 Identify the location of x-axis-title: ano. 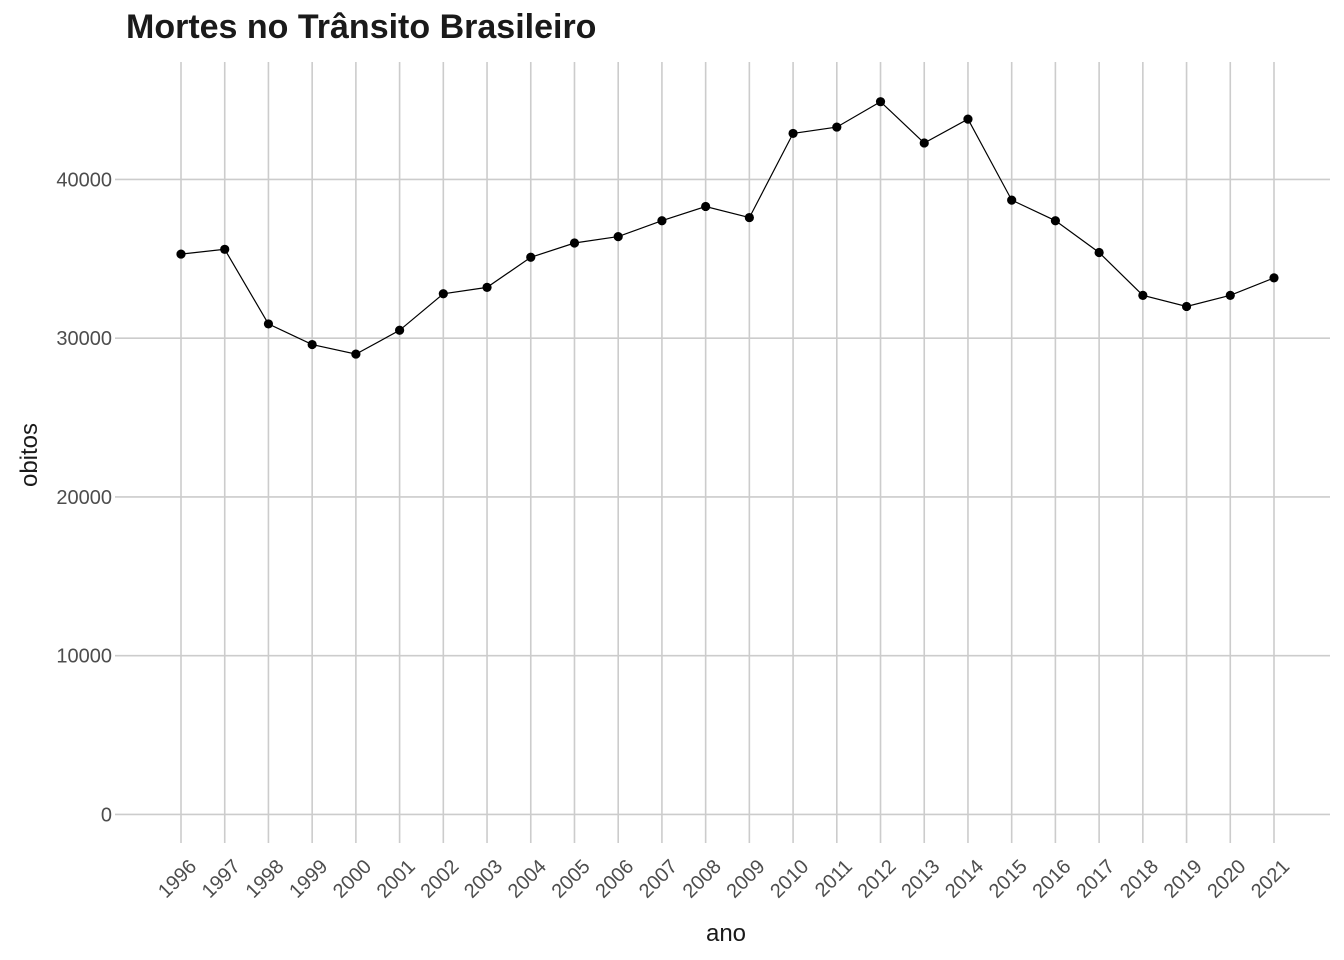
(726, 933).